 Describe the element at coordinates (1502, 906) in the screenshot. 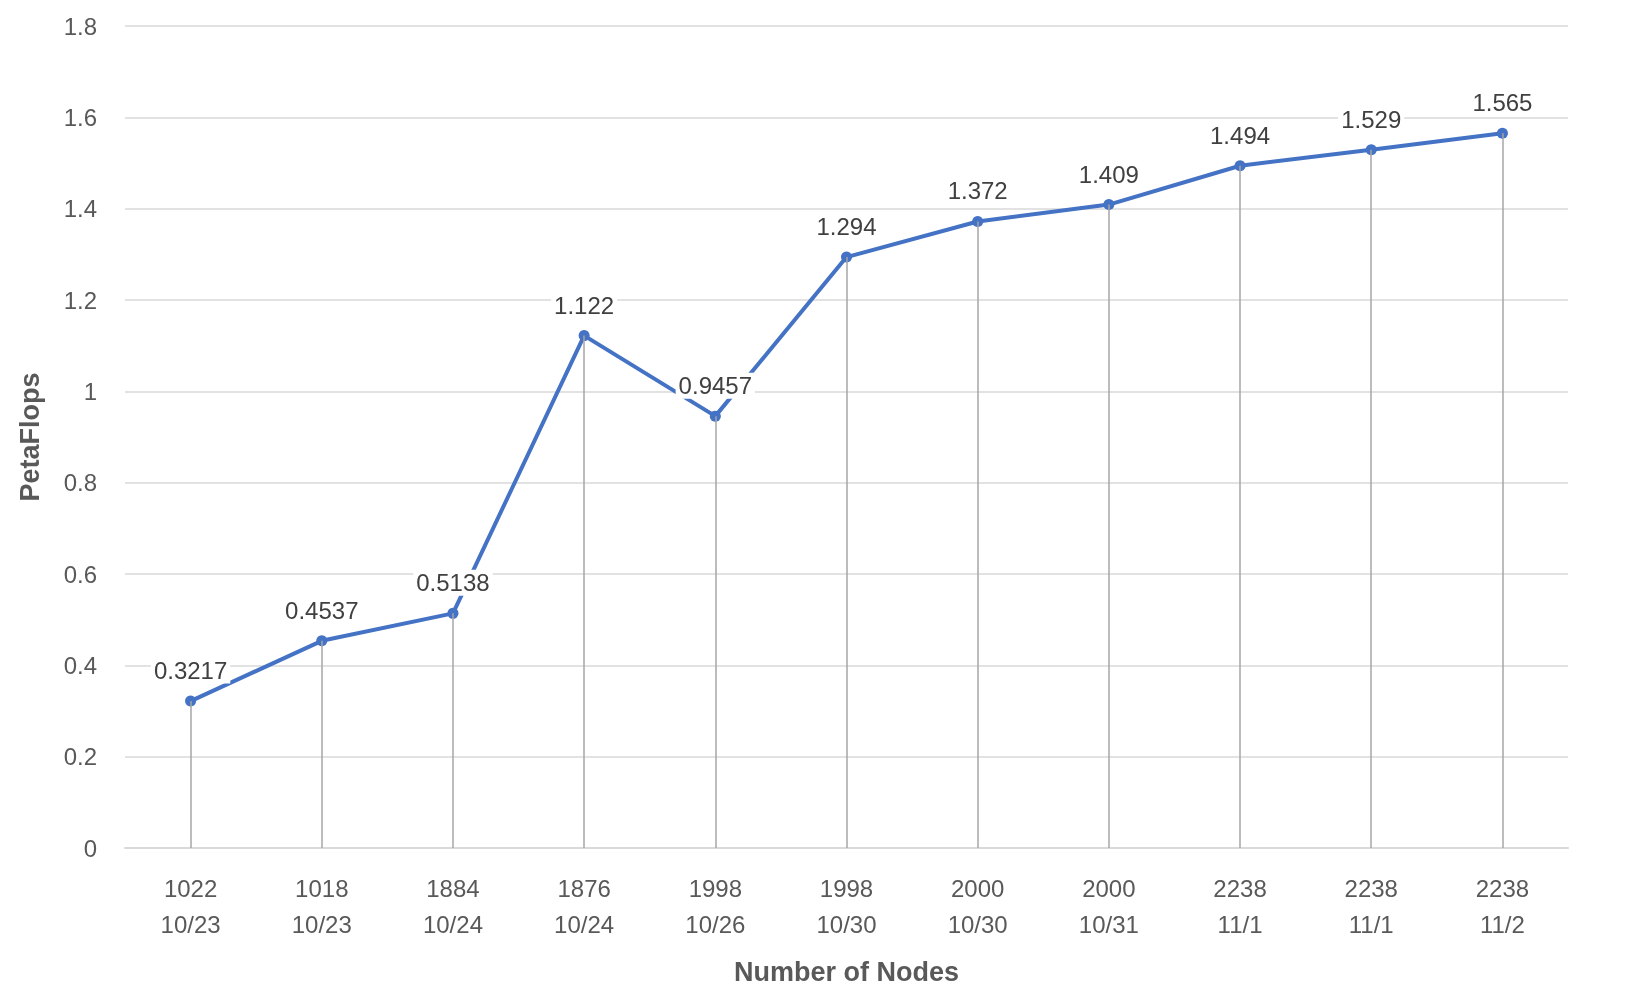

I see `x-tick-label: 2238 11/2` at that location.